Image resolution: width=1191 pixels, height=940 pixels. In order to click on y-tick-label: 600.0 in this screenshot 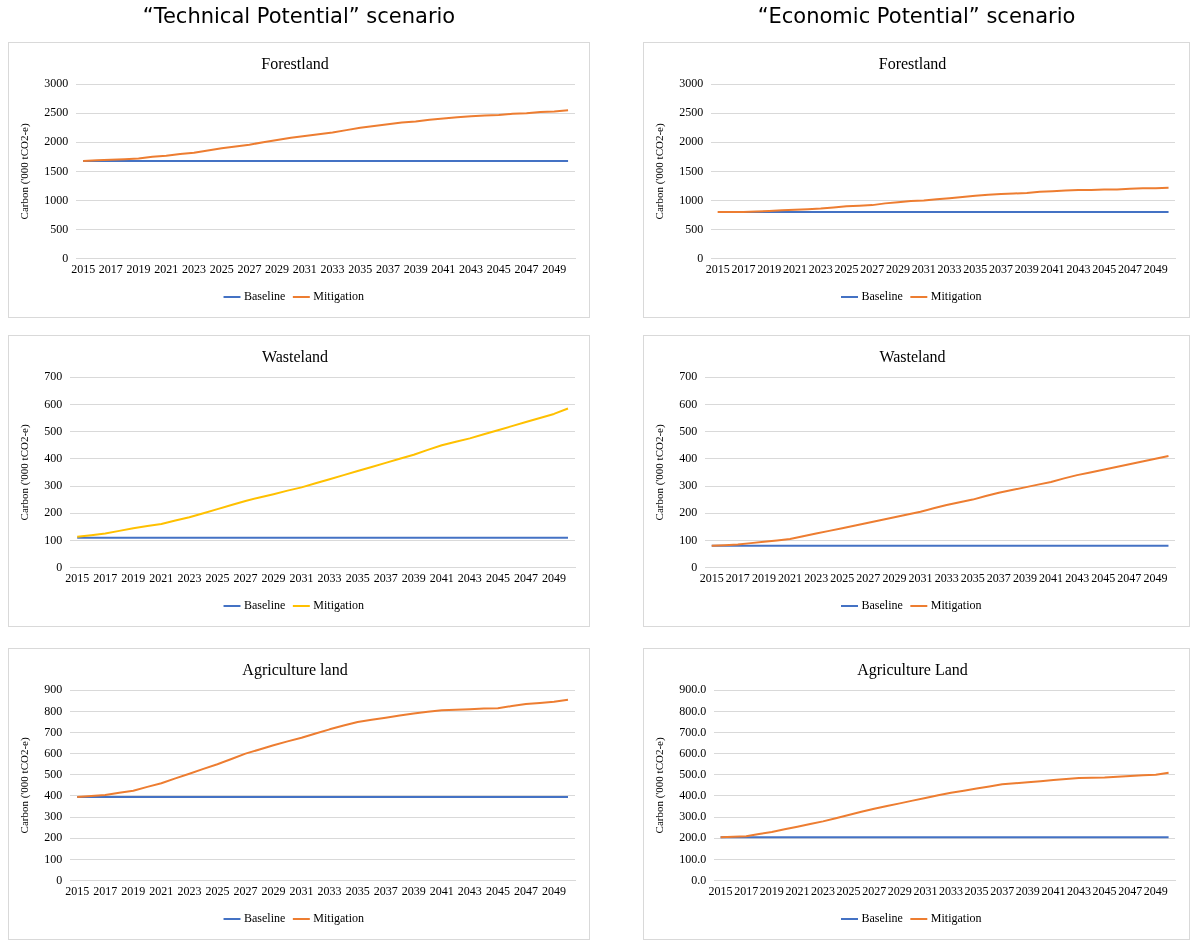, I will do `click(693, 752)`.